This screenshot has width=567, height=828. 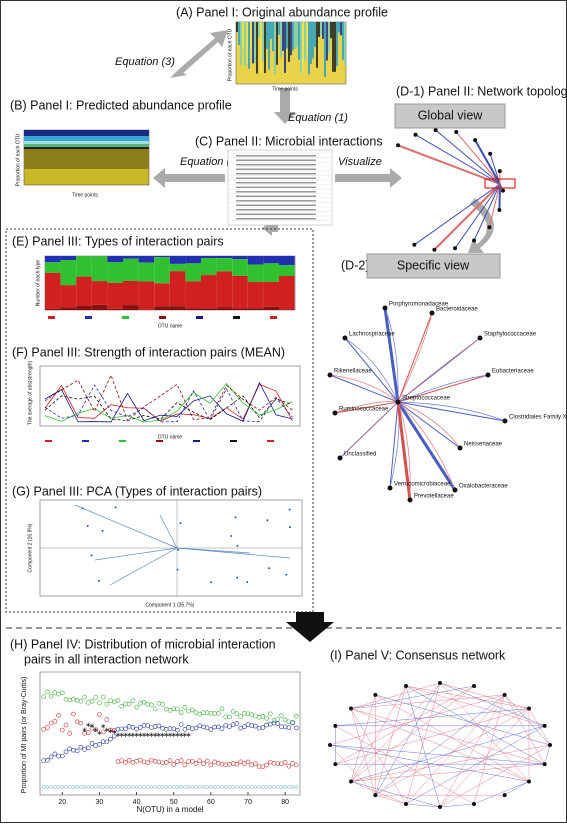 What do you see at coordinates (145, 62) in the screenshot?
I see `eq3-label: Equation (3)` at bounding box center [145, 62].